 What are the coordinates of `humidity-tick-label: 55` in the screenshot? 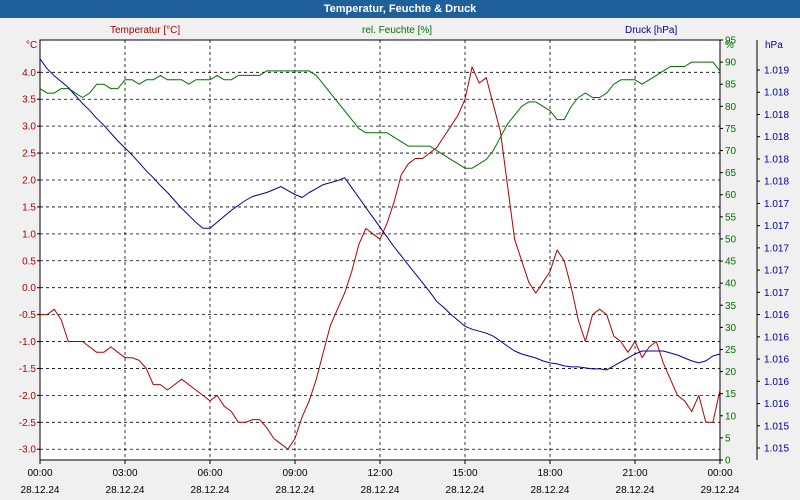 It's located at (731, 217).